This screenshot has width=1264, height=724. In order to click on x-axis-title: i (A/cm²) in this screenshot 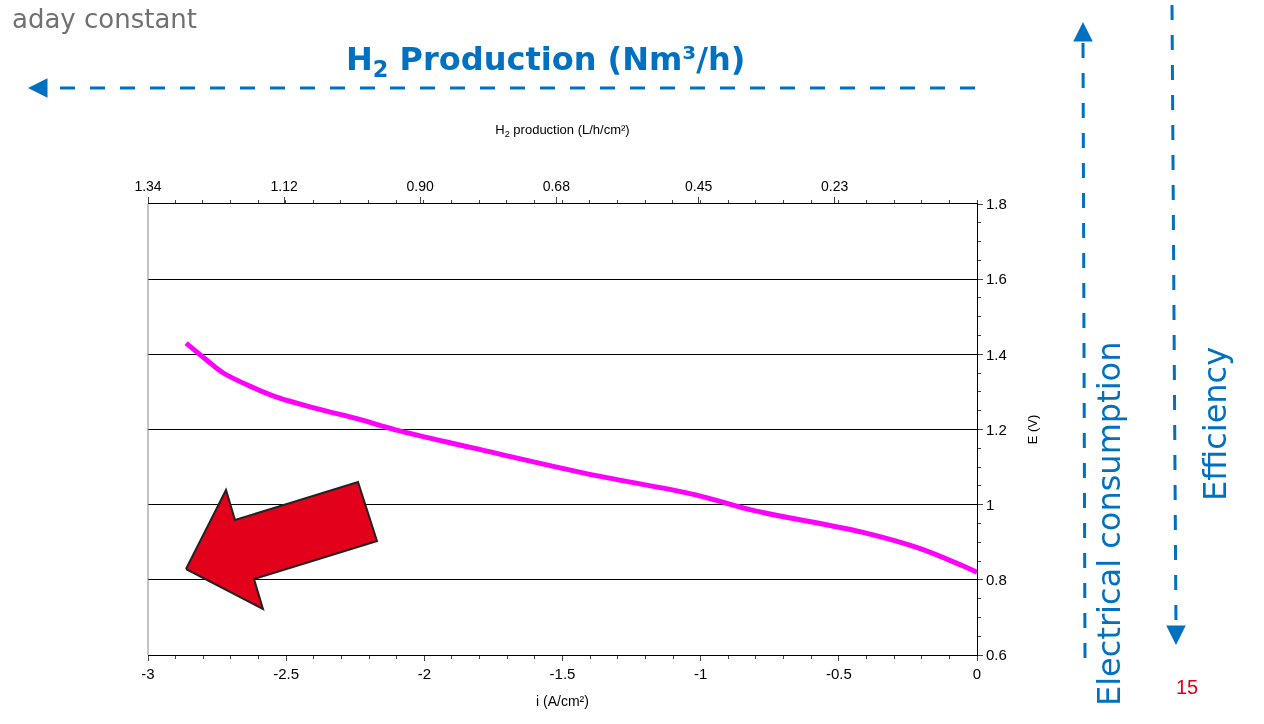, I will do `click(562, 701)`.